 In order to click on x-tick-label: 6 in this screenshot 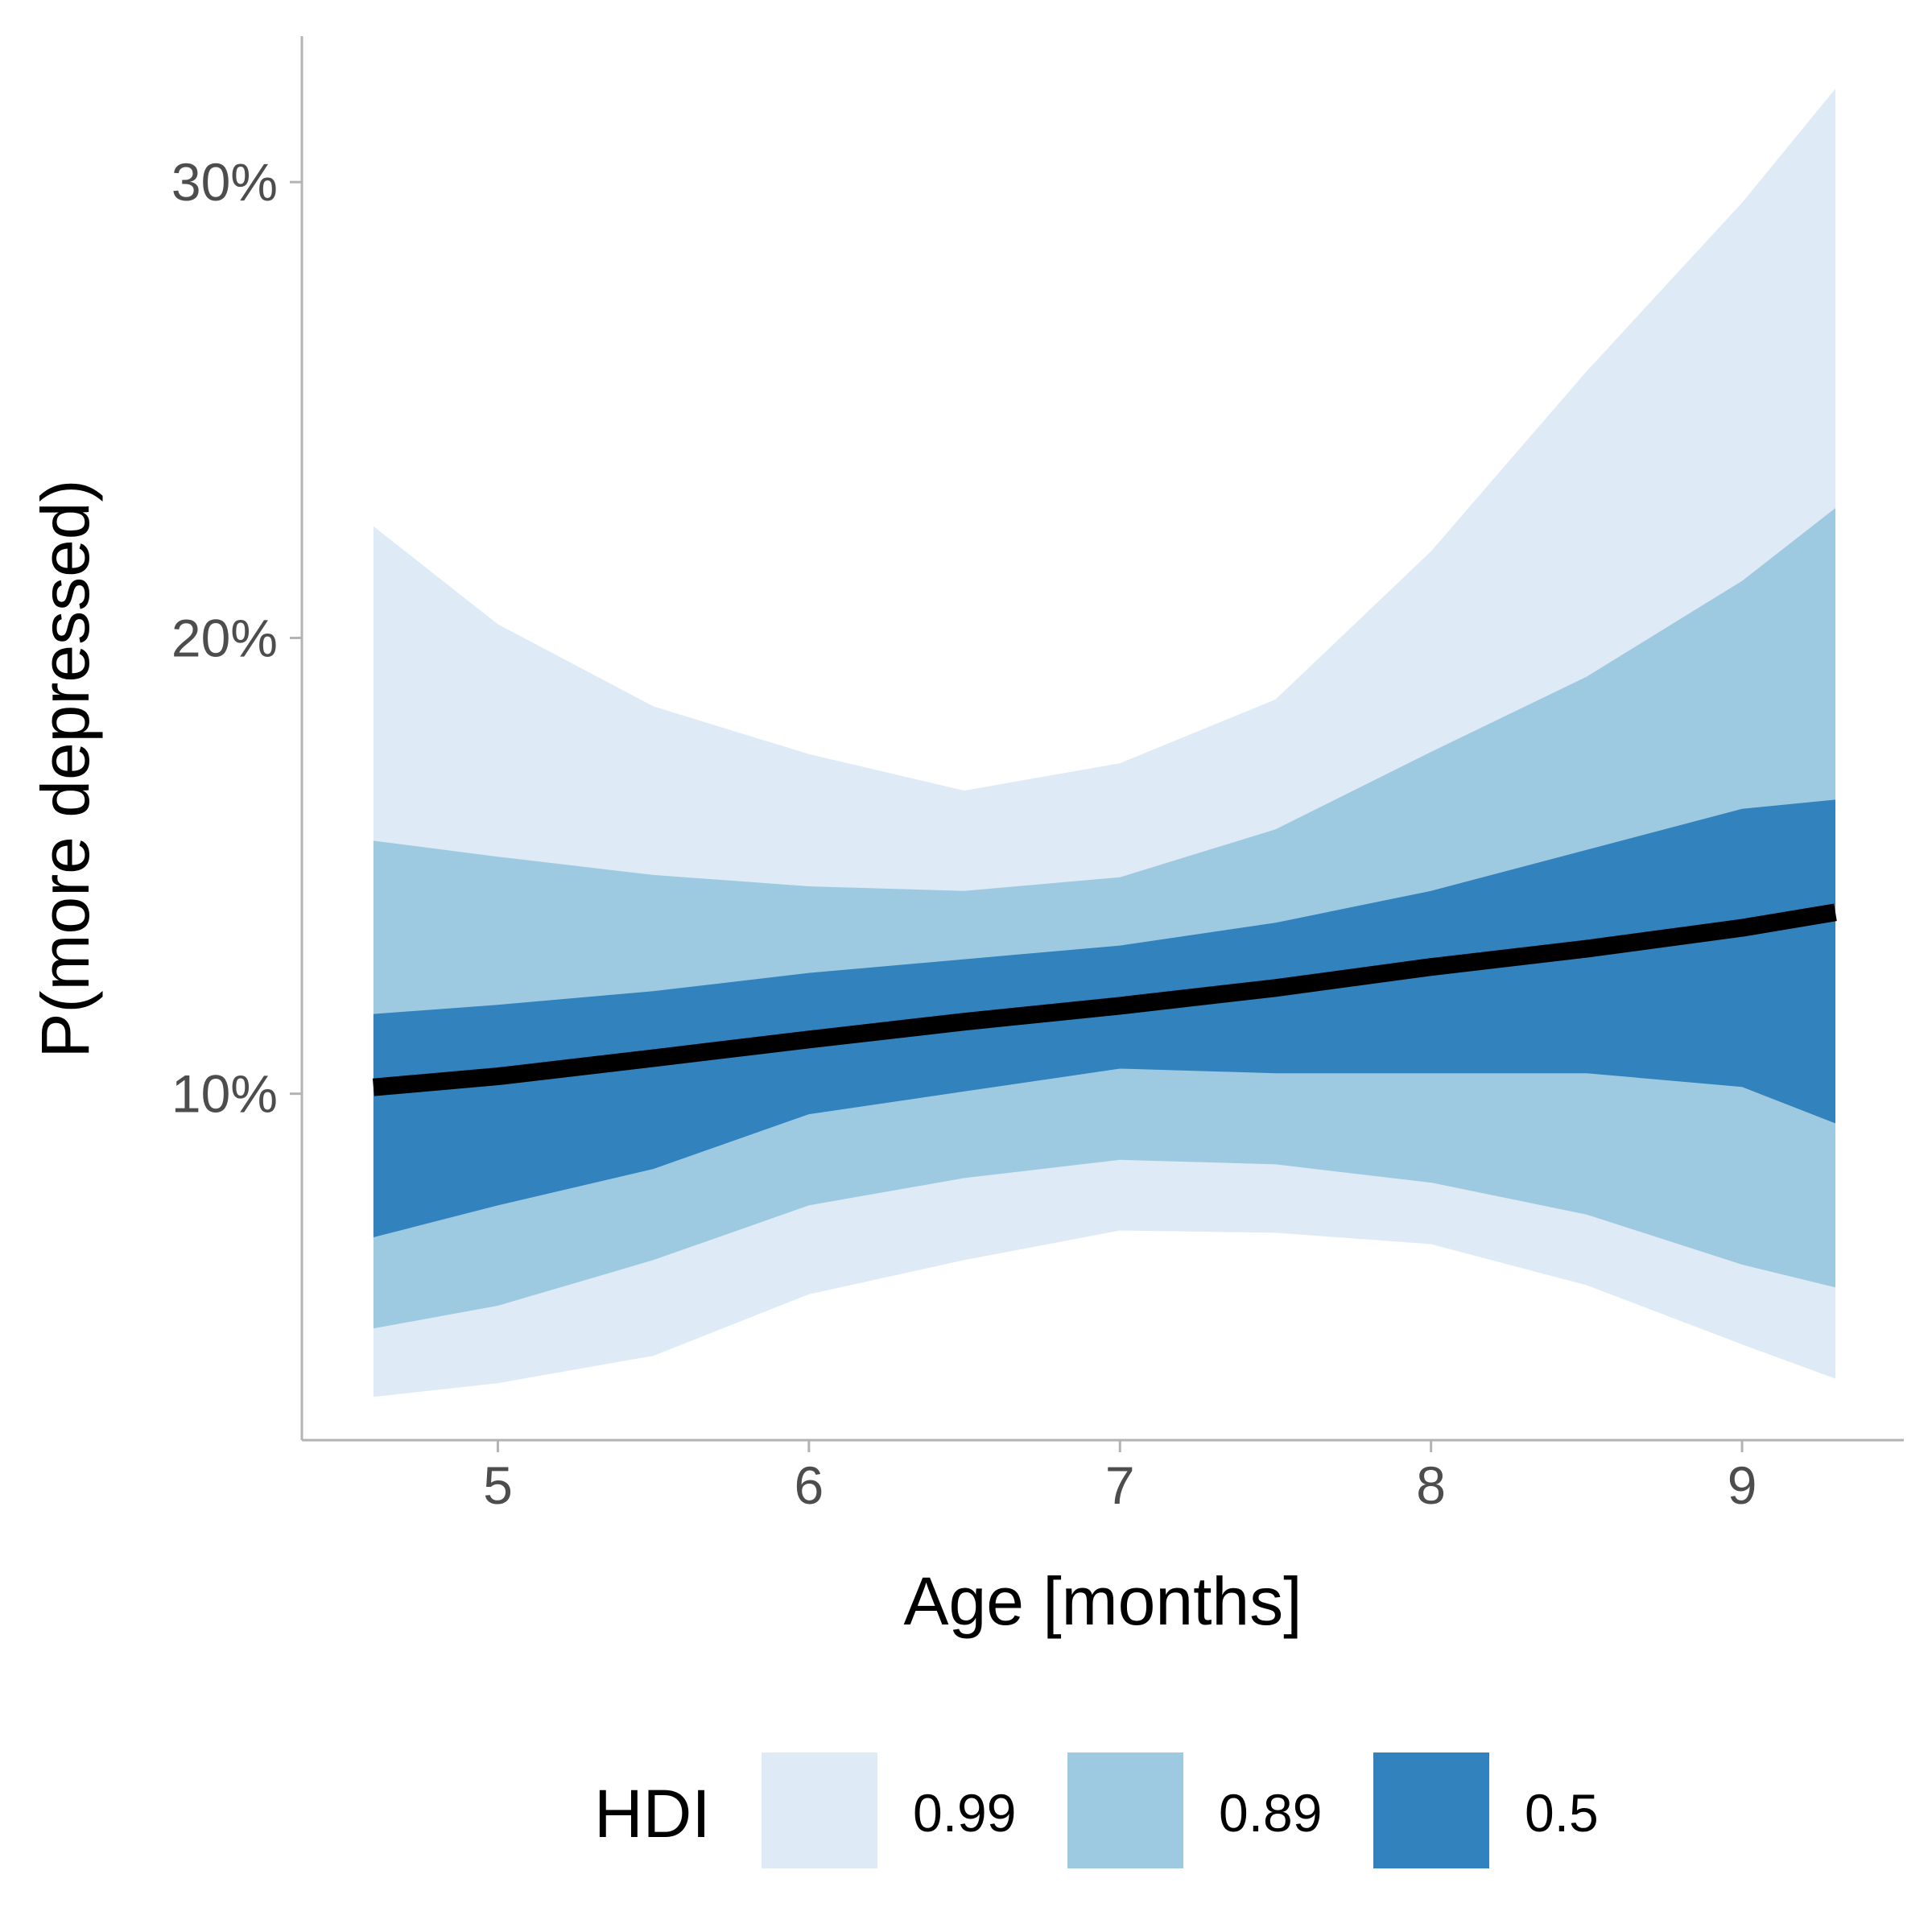, I will do `click(809, 1485)`.